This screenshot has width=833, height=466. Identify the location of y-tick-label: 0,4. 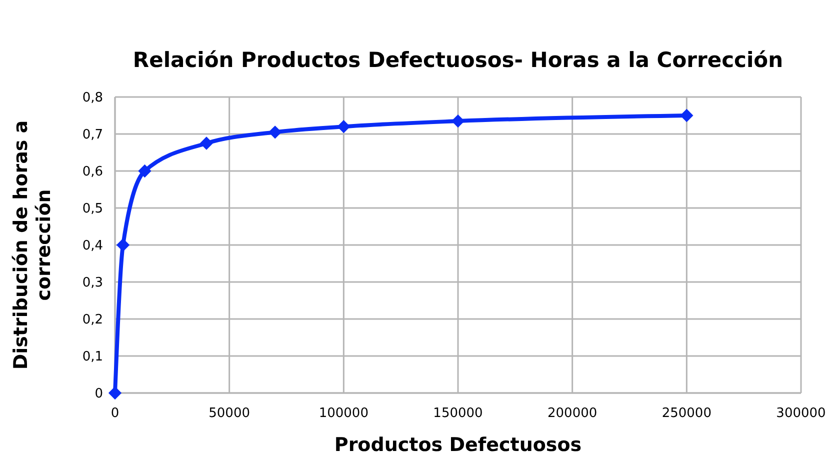
(92, 246).